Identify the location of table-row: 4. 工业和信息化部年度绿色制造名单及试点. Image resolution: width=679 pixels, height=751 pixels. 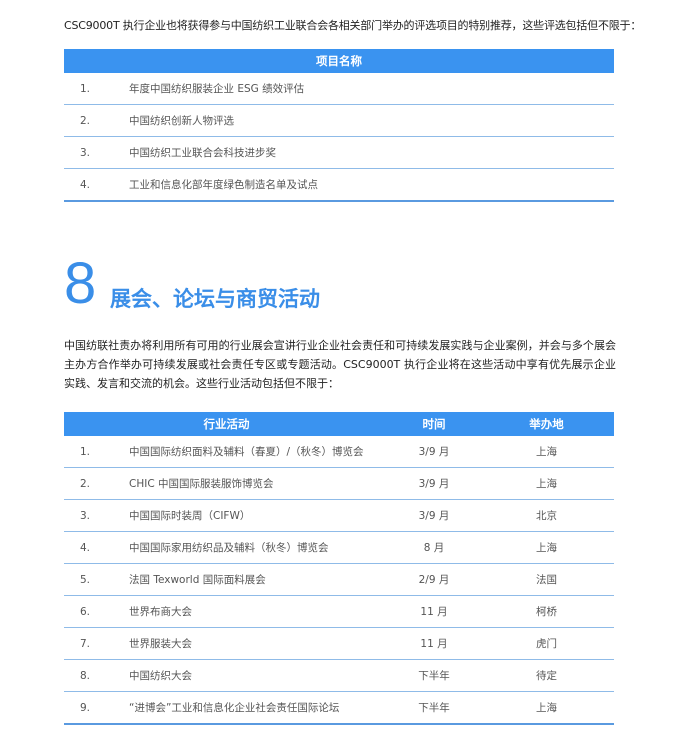
(339, 185).